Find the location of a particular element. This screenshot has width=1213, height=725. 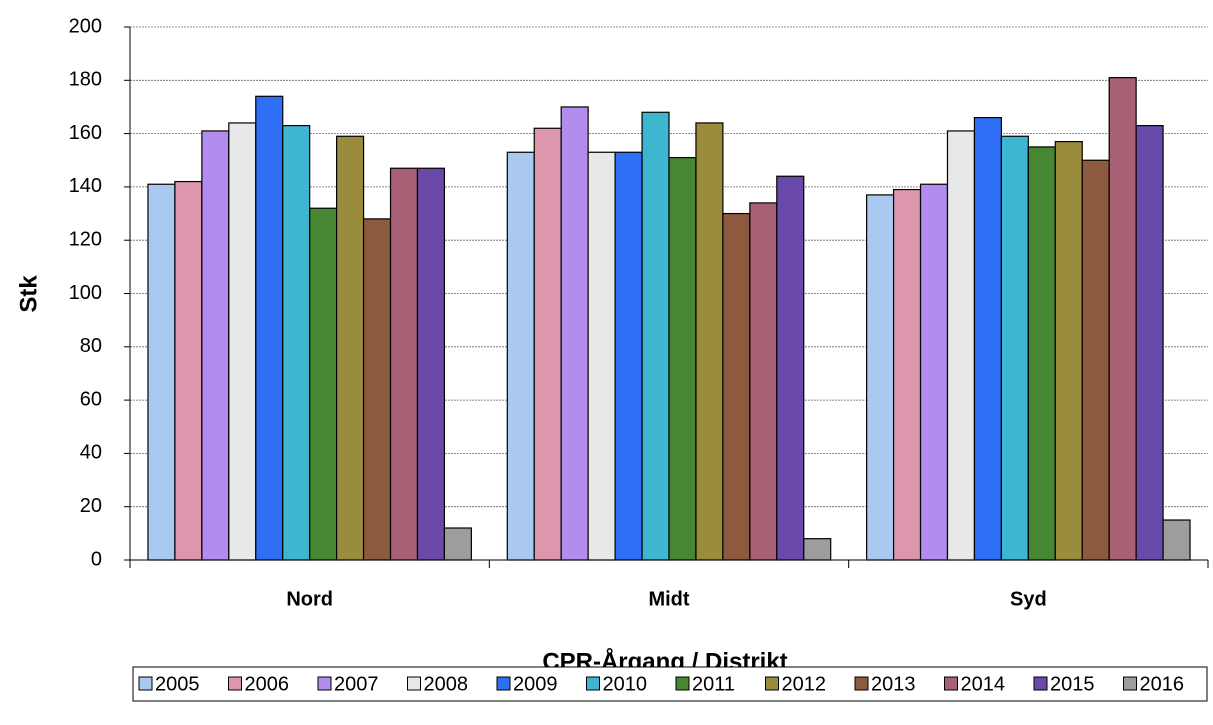

y-tick-label: 0 is located at coordinates (96, 559).